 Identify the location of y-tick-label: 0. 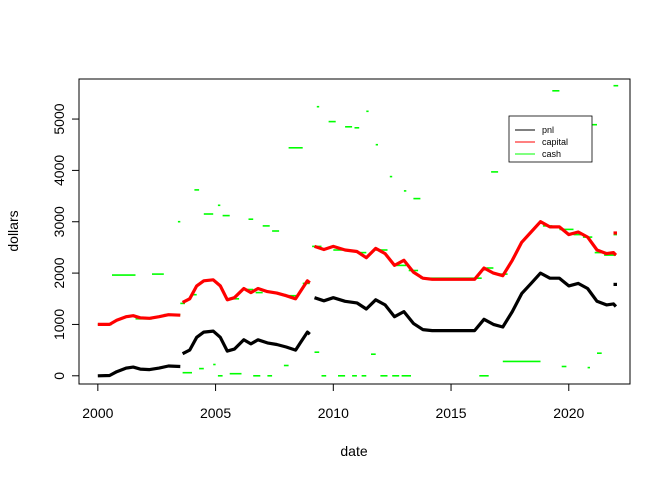
(59, 376).